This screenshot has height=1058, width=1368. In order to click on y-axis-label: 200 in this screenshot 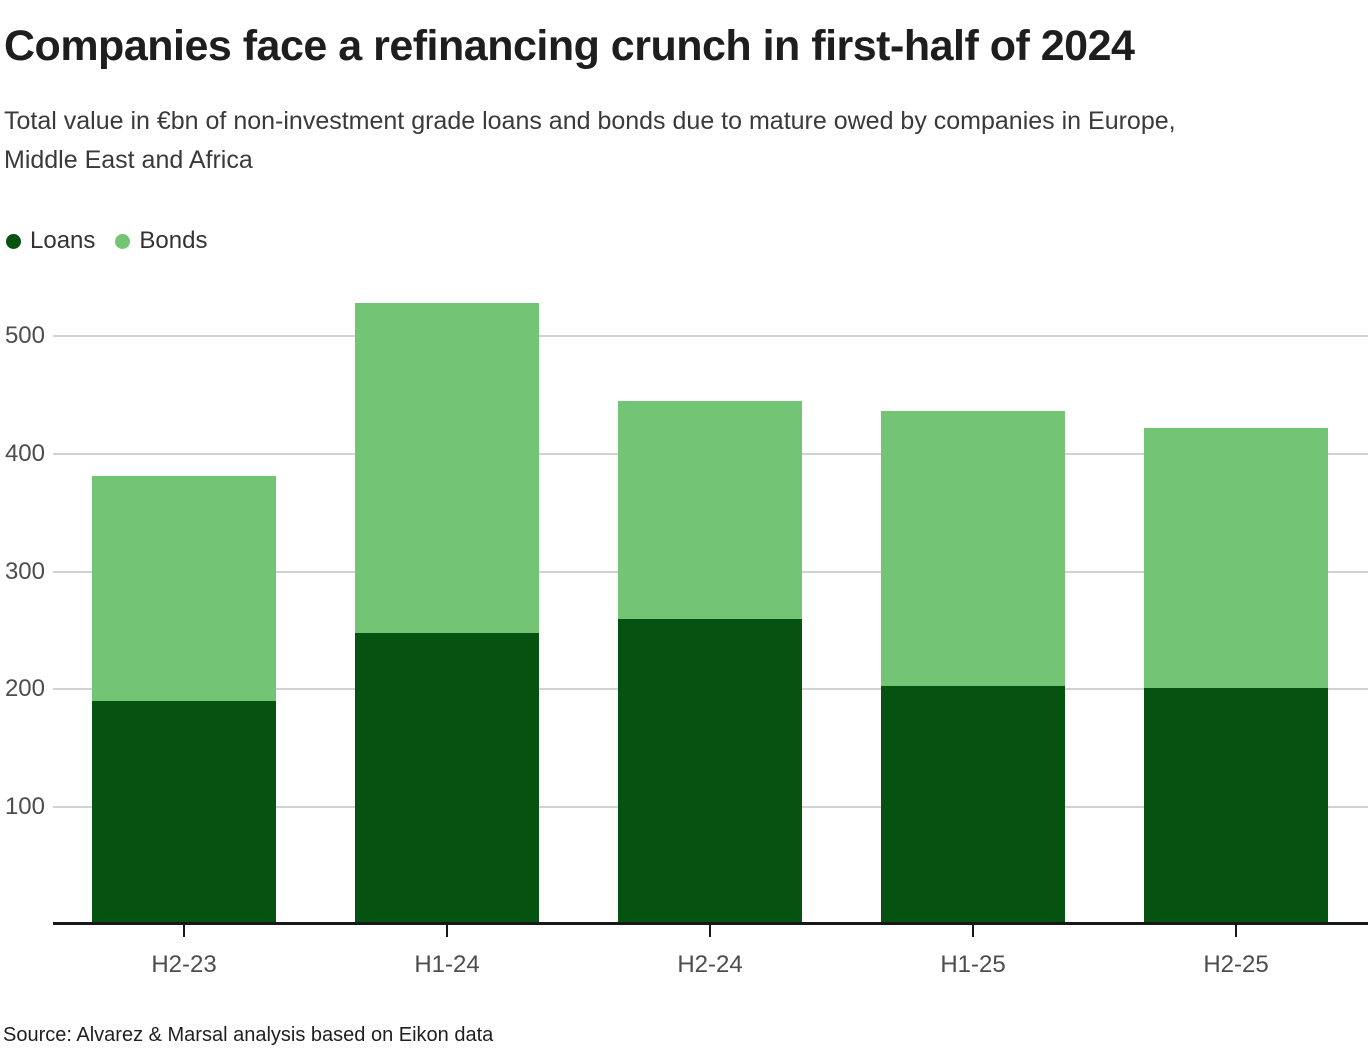, I will do `click(24, 689)`.